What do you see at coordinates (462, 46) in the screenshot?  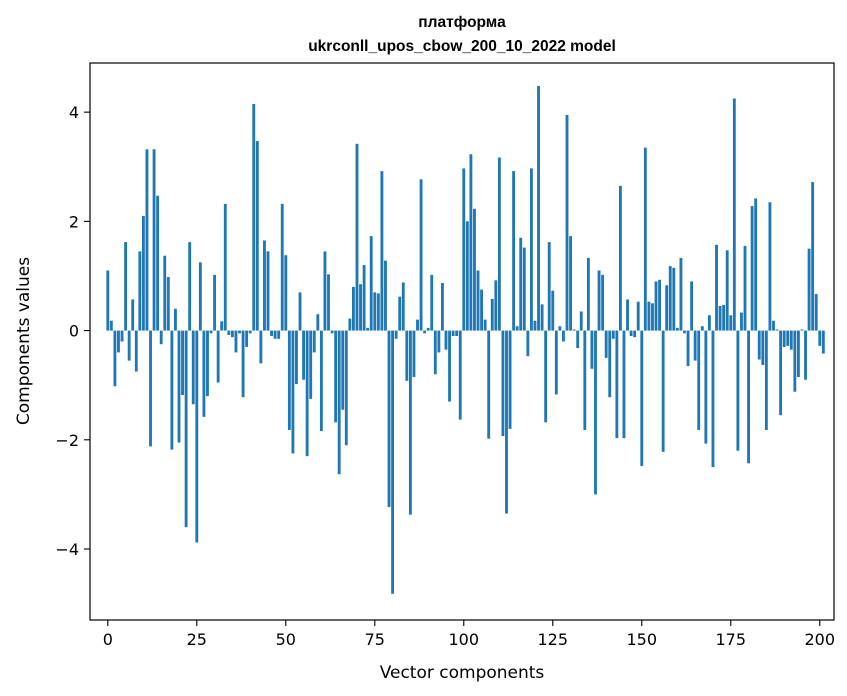 I see `chart-subtitle: ukrconll_upos_cbow_200_10_2022 model` at bounding box center [462, 46].